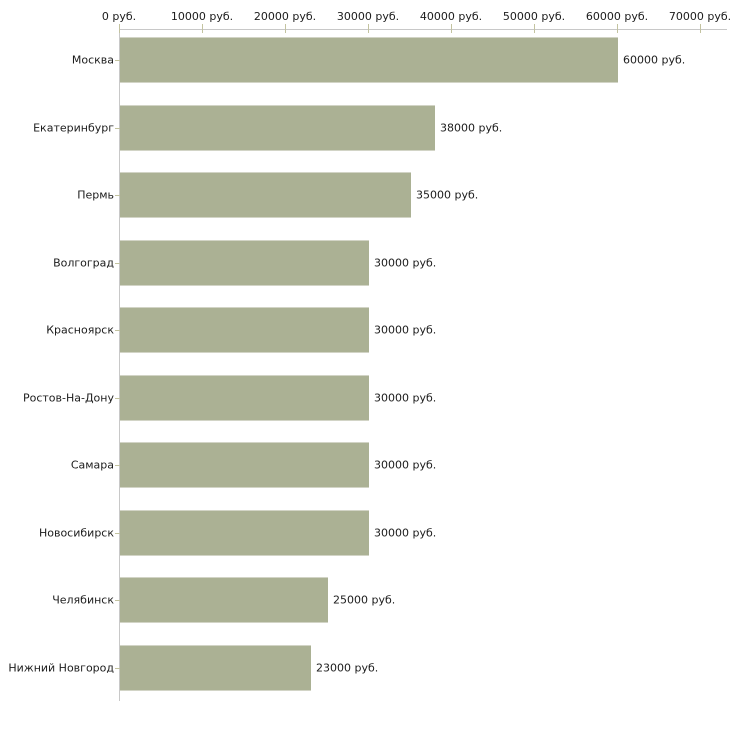  Describe the element at coordinates (423, 29) in the screenshot. I see `x-axis-line` at that location.